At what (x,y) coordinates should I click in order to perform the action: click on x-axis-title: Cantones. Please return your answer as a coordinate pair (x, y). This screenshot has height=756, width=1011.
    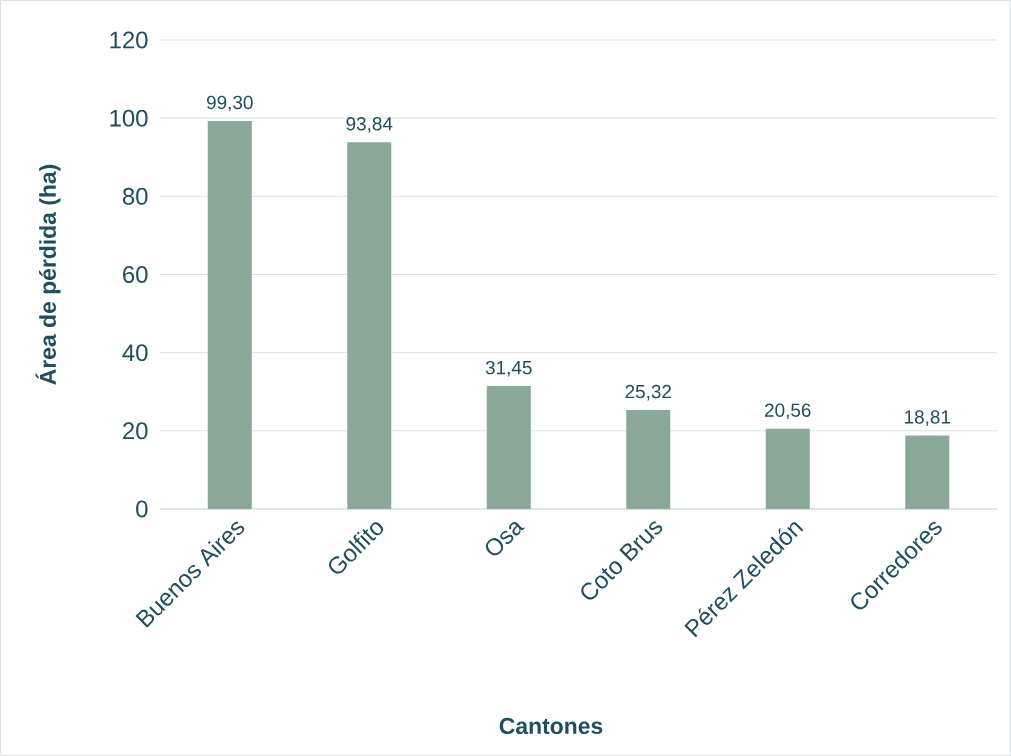
    Looking at the image, I should click on (551, 726).